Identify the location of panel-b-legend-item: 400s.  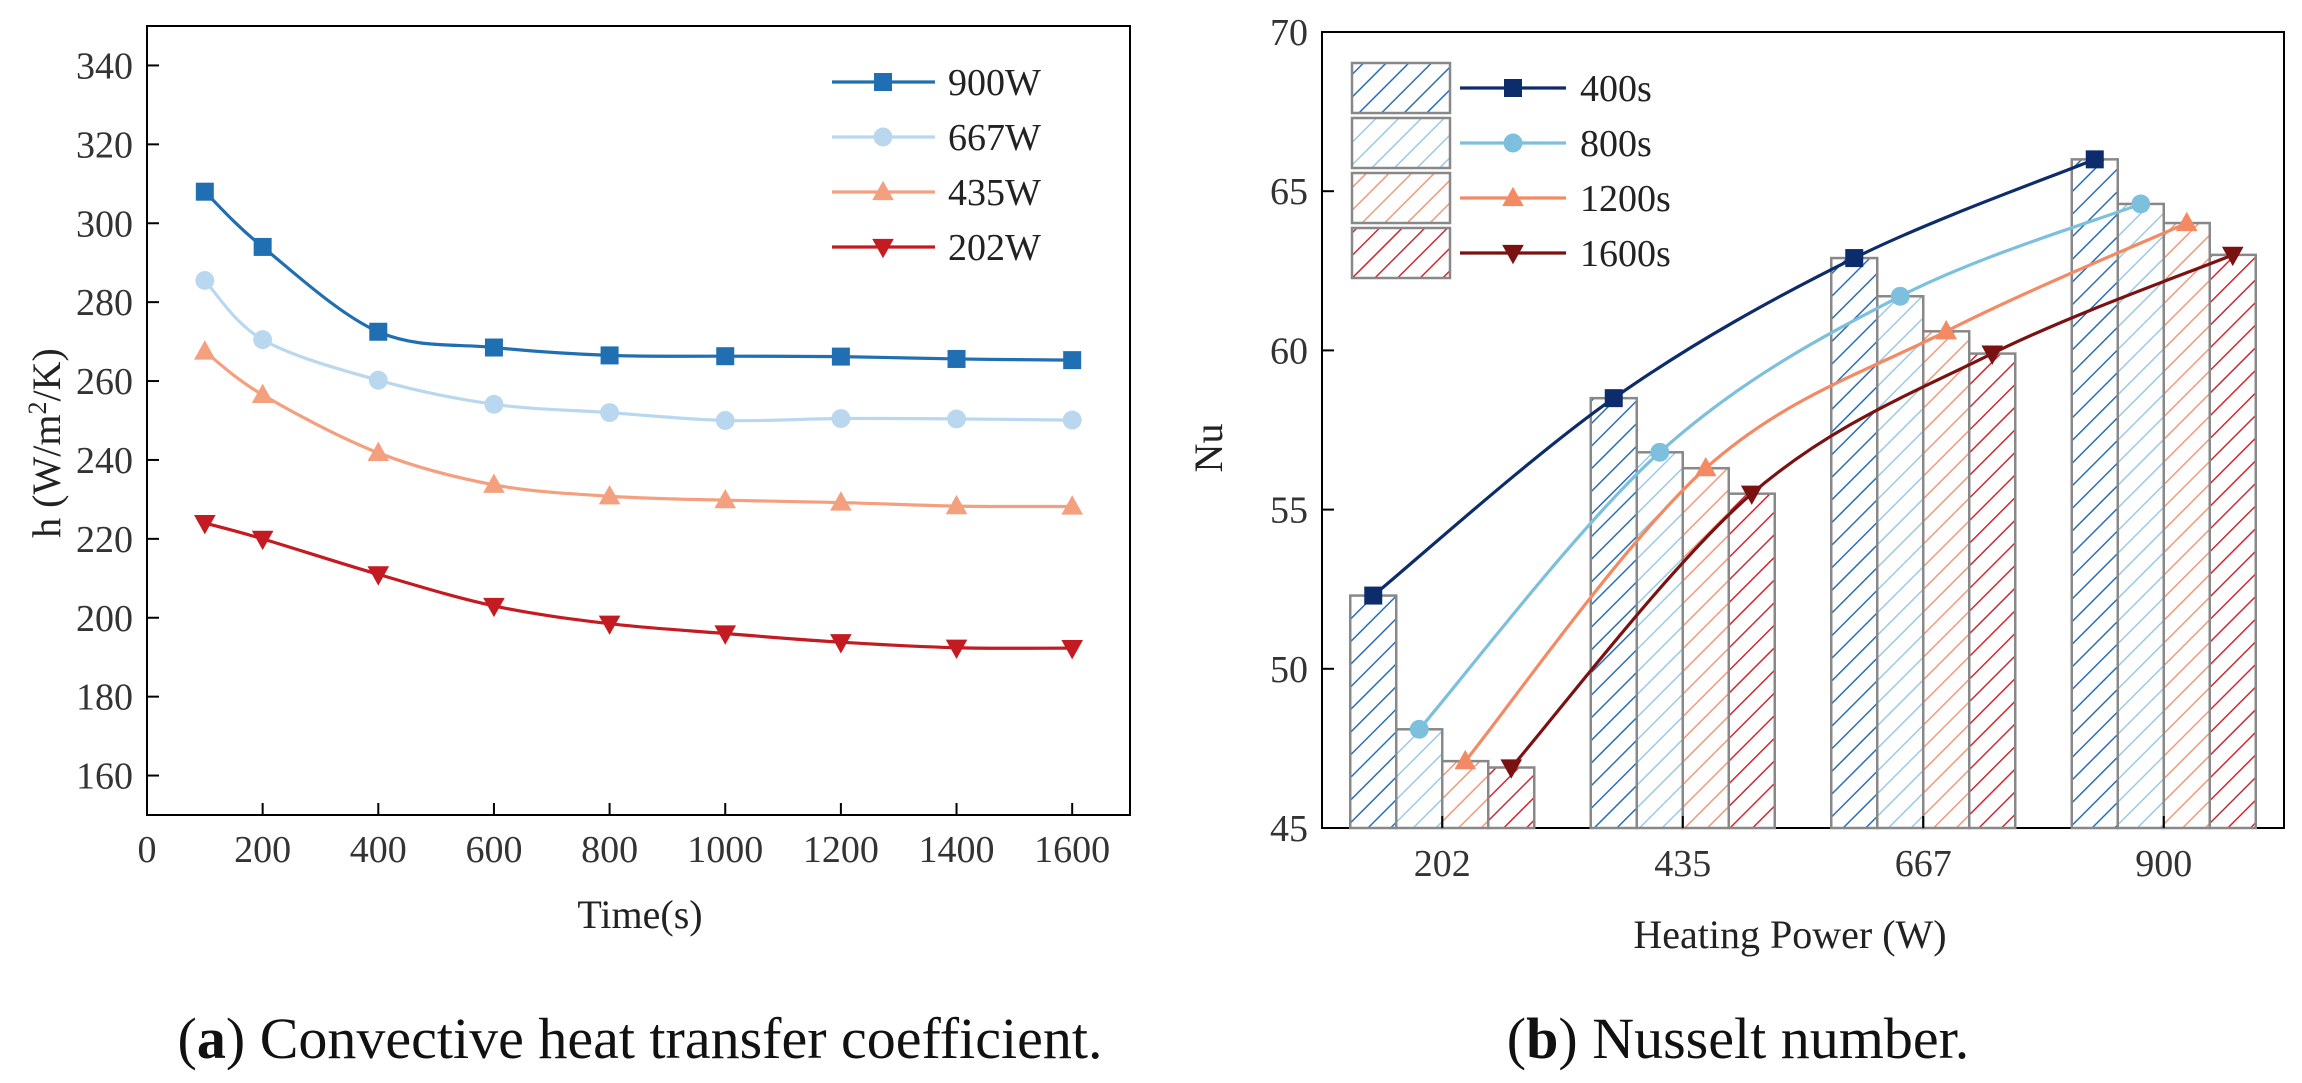
(1501, 88).